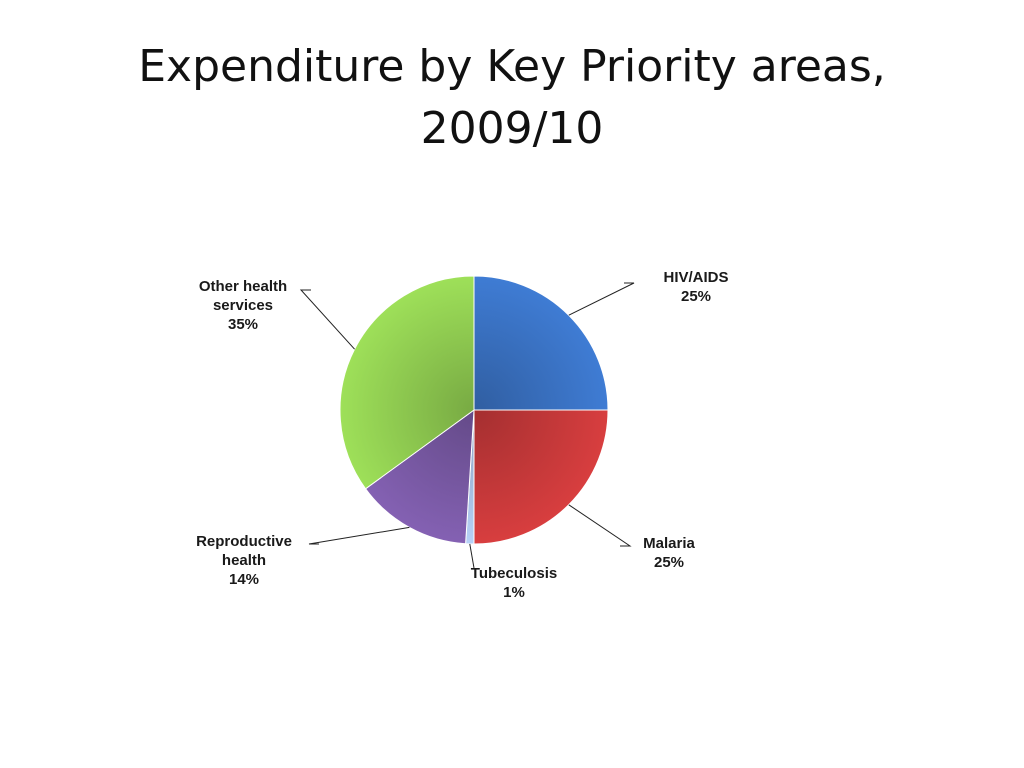 This screenshot has height=768, width=1024. I want to click on leader-line-hiv-aids, so click(601, 299).